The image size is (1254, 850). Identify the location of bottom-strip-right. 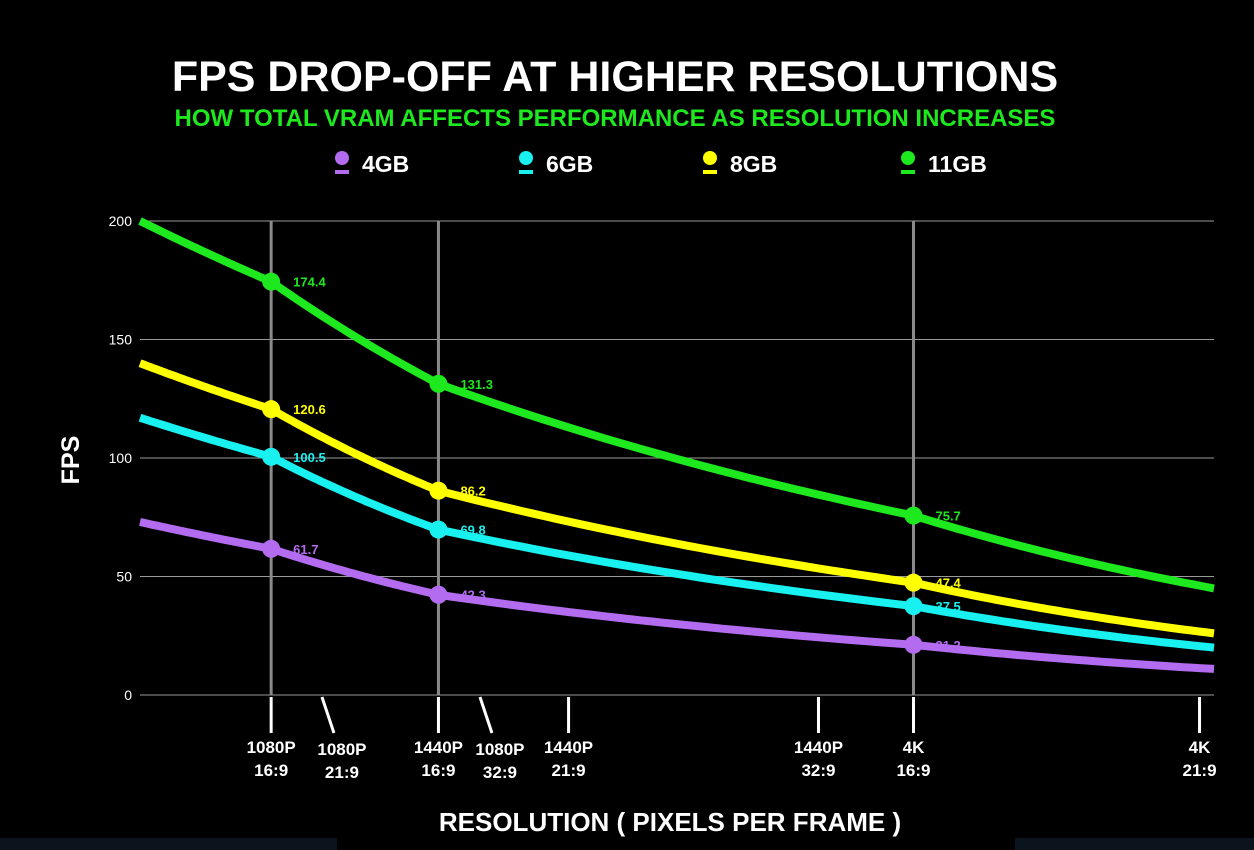
(1134, 844).